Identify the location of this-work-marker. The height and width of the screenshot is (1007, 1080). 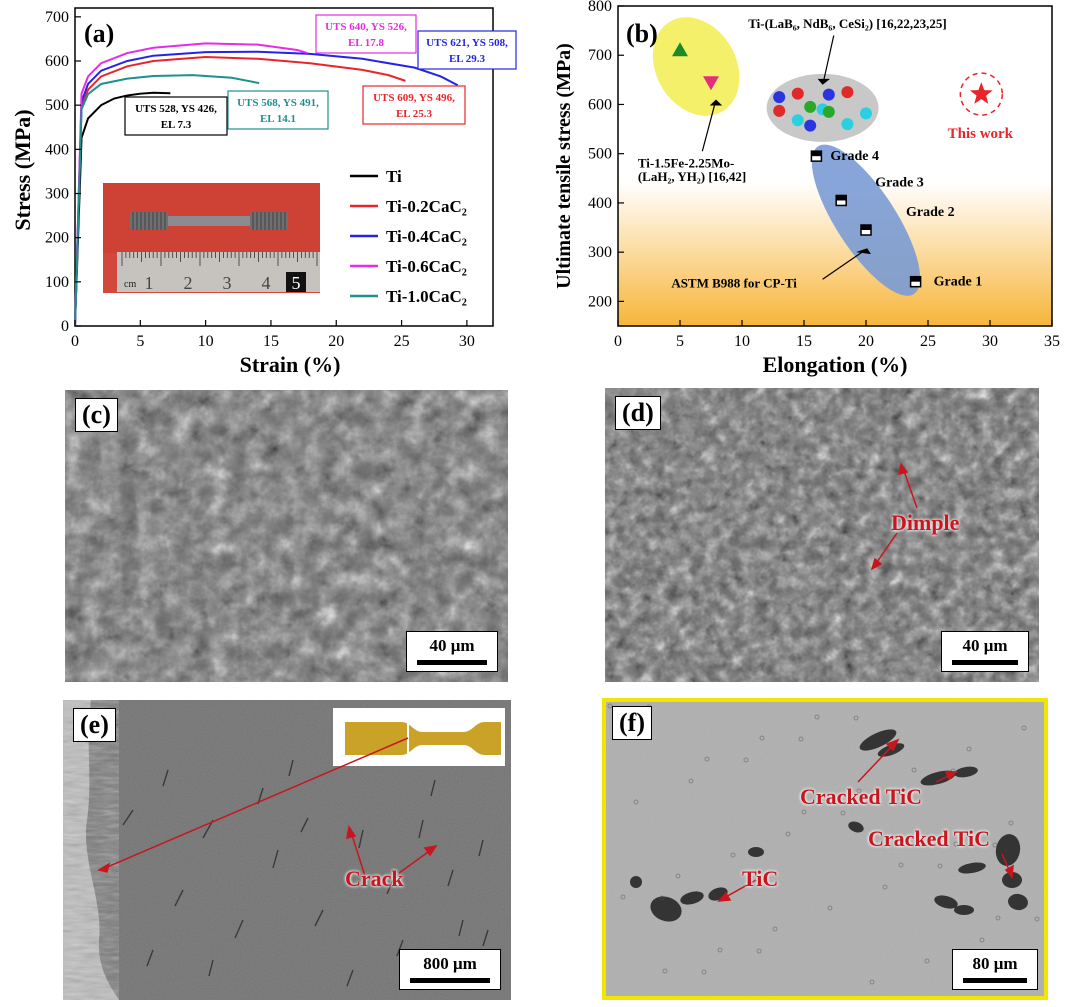
(981, 93).